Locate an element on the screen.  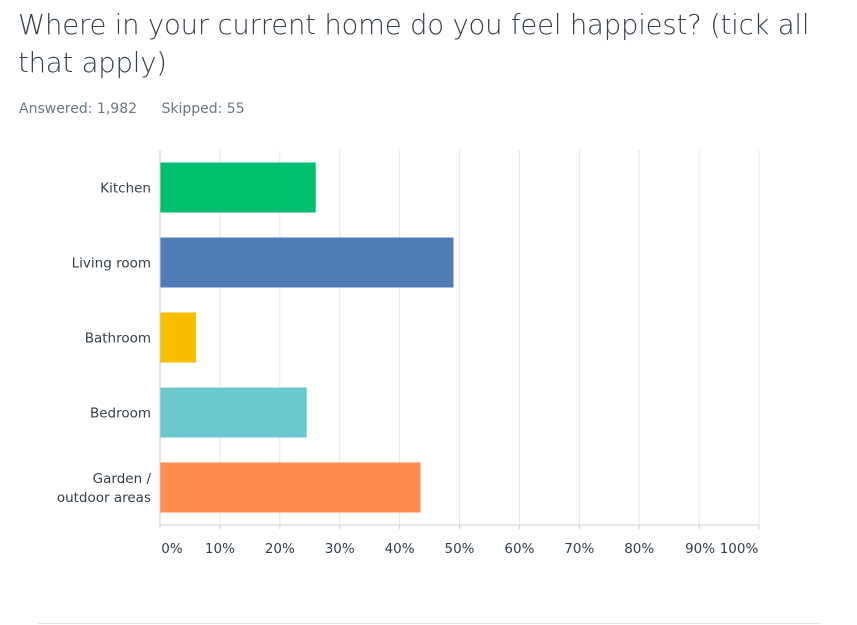
x-tick-label: 80% is located at coordinates (639, 549).